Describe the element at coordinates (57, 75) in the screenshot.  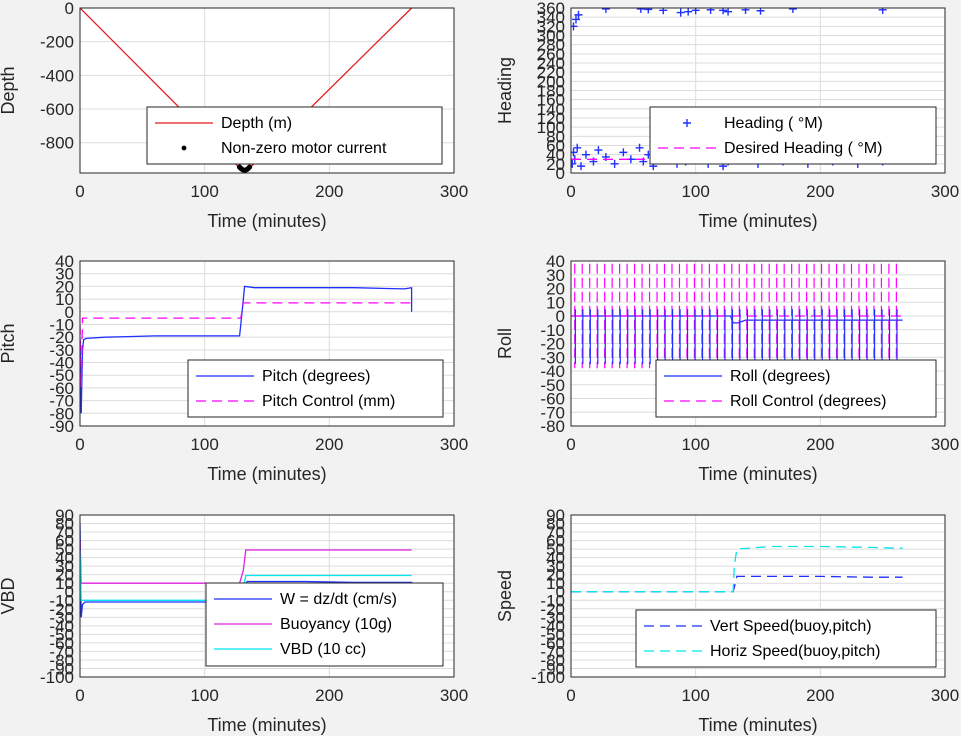
I see `y-tick-label: -400` at that location.